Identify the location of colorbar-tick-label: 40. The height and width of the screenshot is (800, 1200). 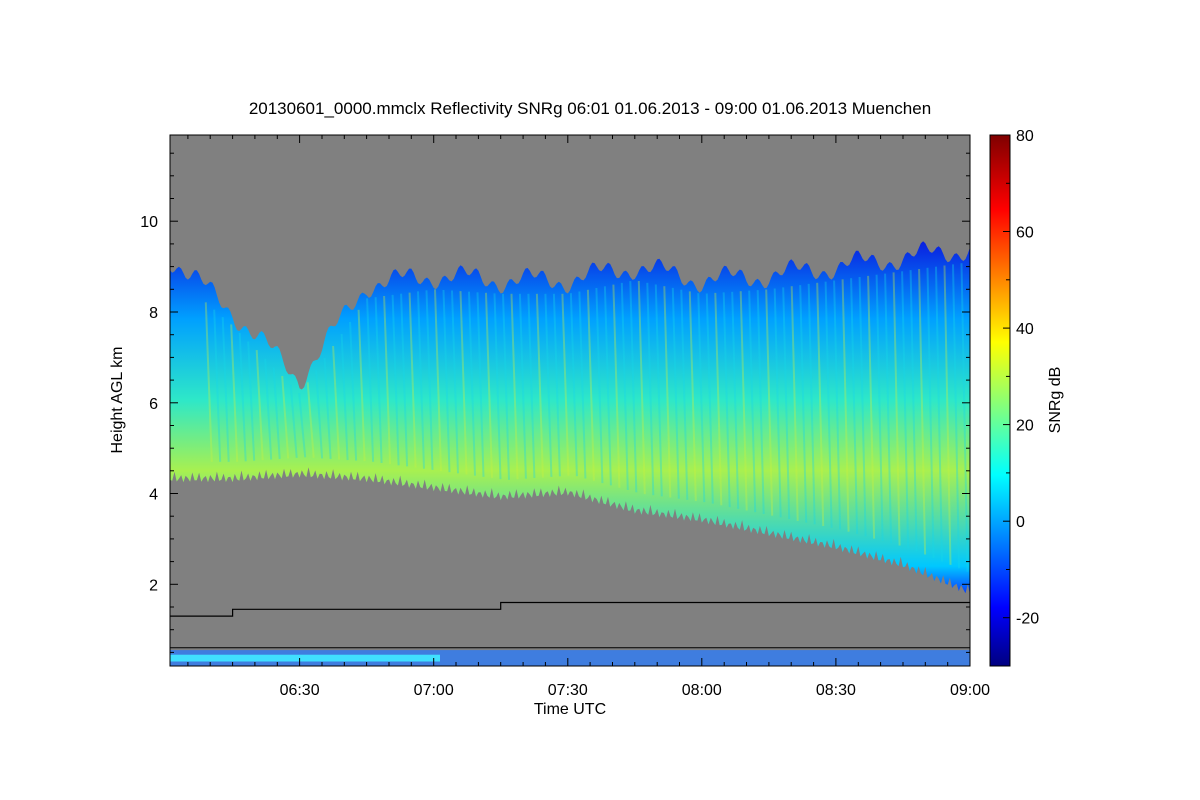
(1025, 329).